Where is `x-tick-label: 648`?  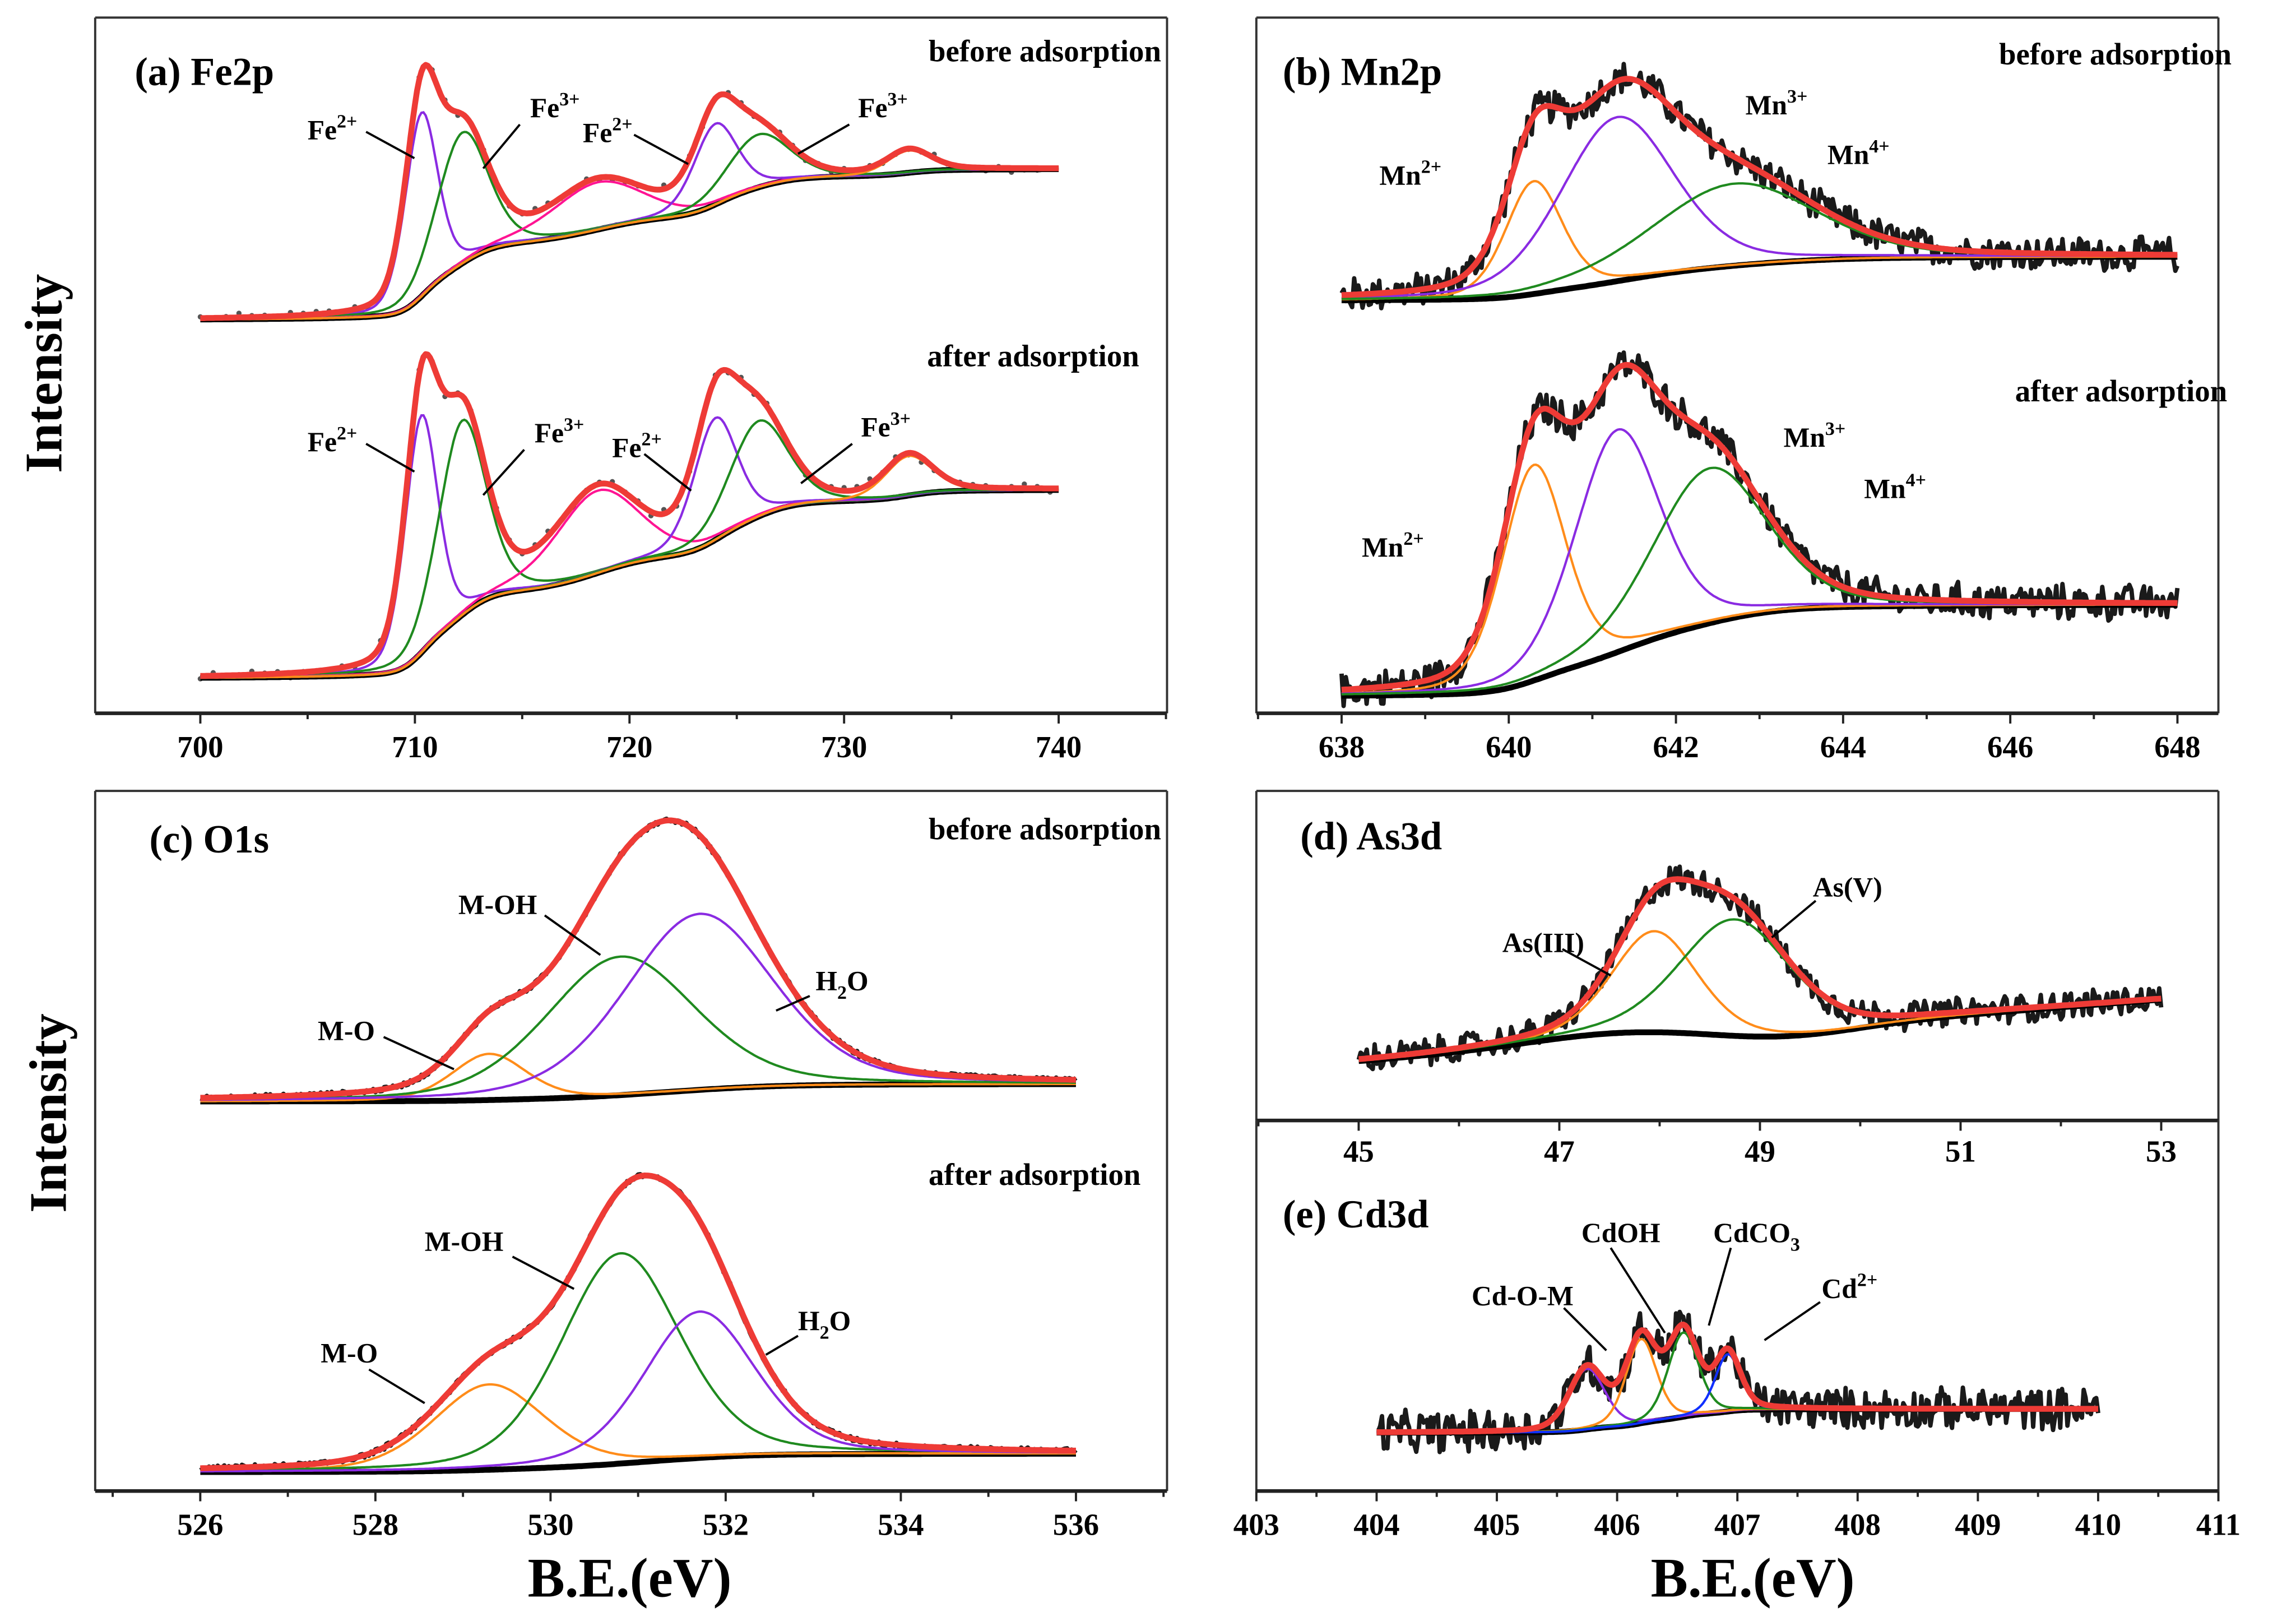
x-tick-label: 648 is located at coordinates (2177, 747).